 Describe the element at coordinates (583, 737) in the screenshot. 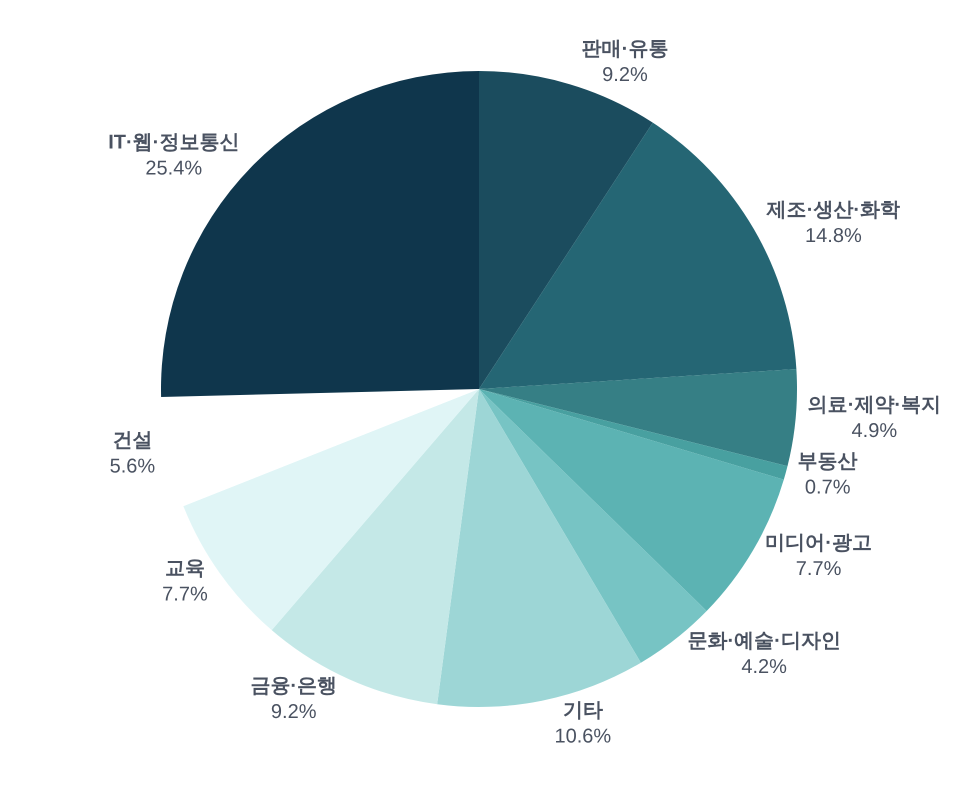

I see `data-label: 10.6%` at that location.